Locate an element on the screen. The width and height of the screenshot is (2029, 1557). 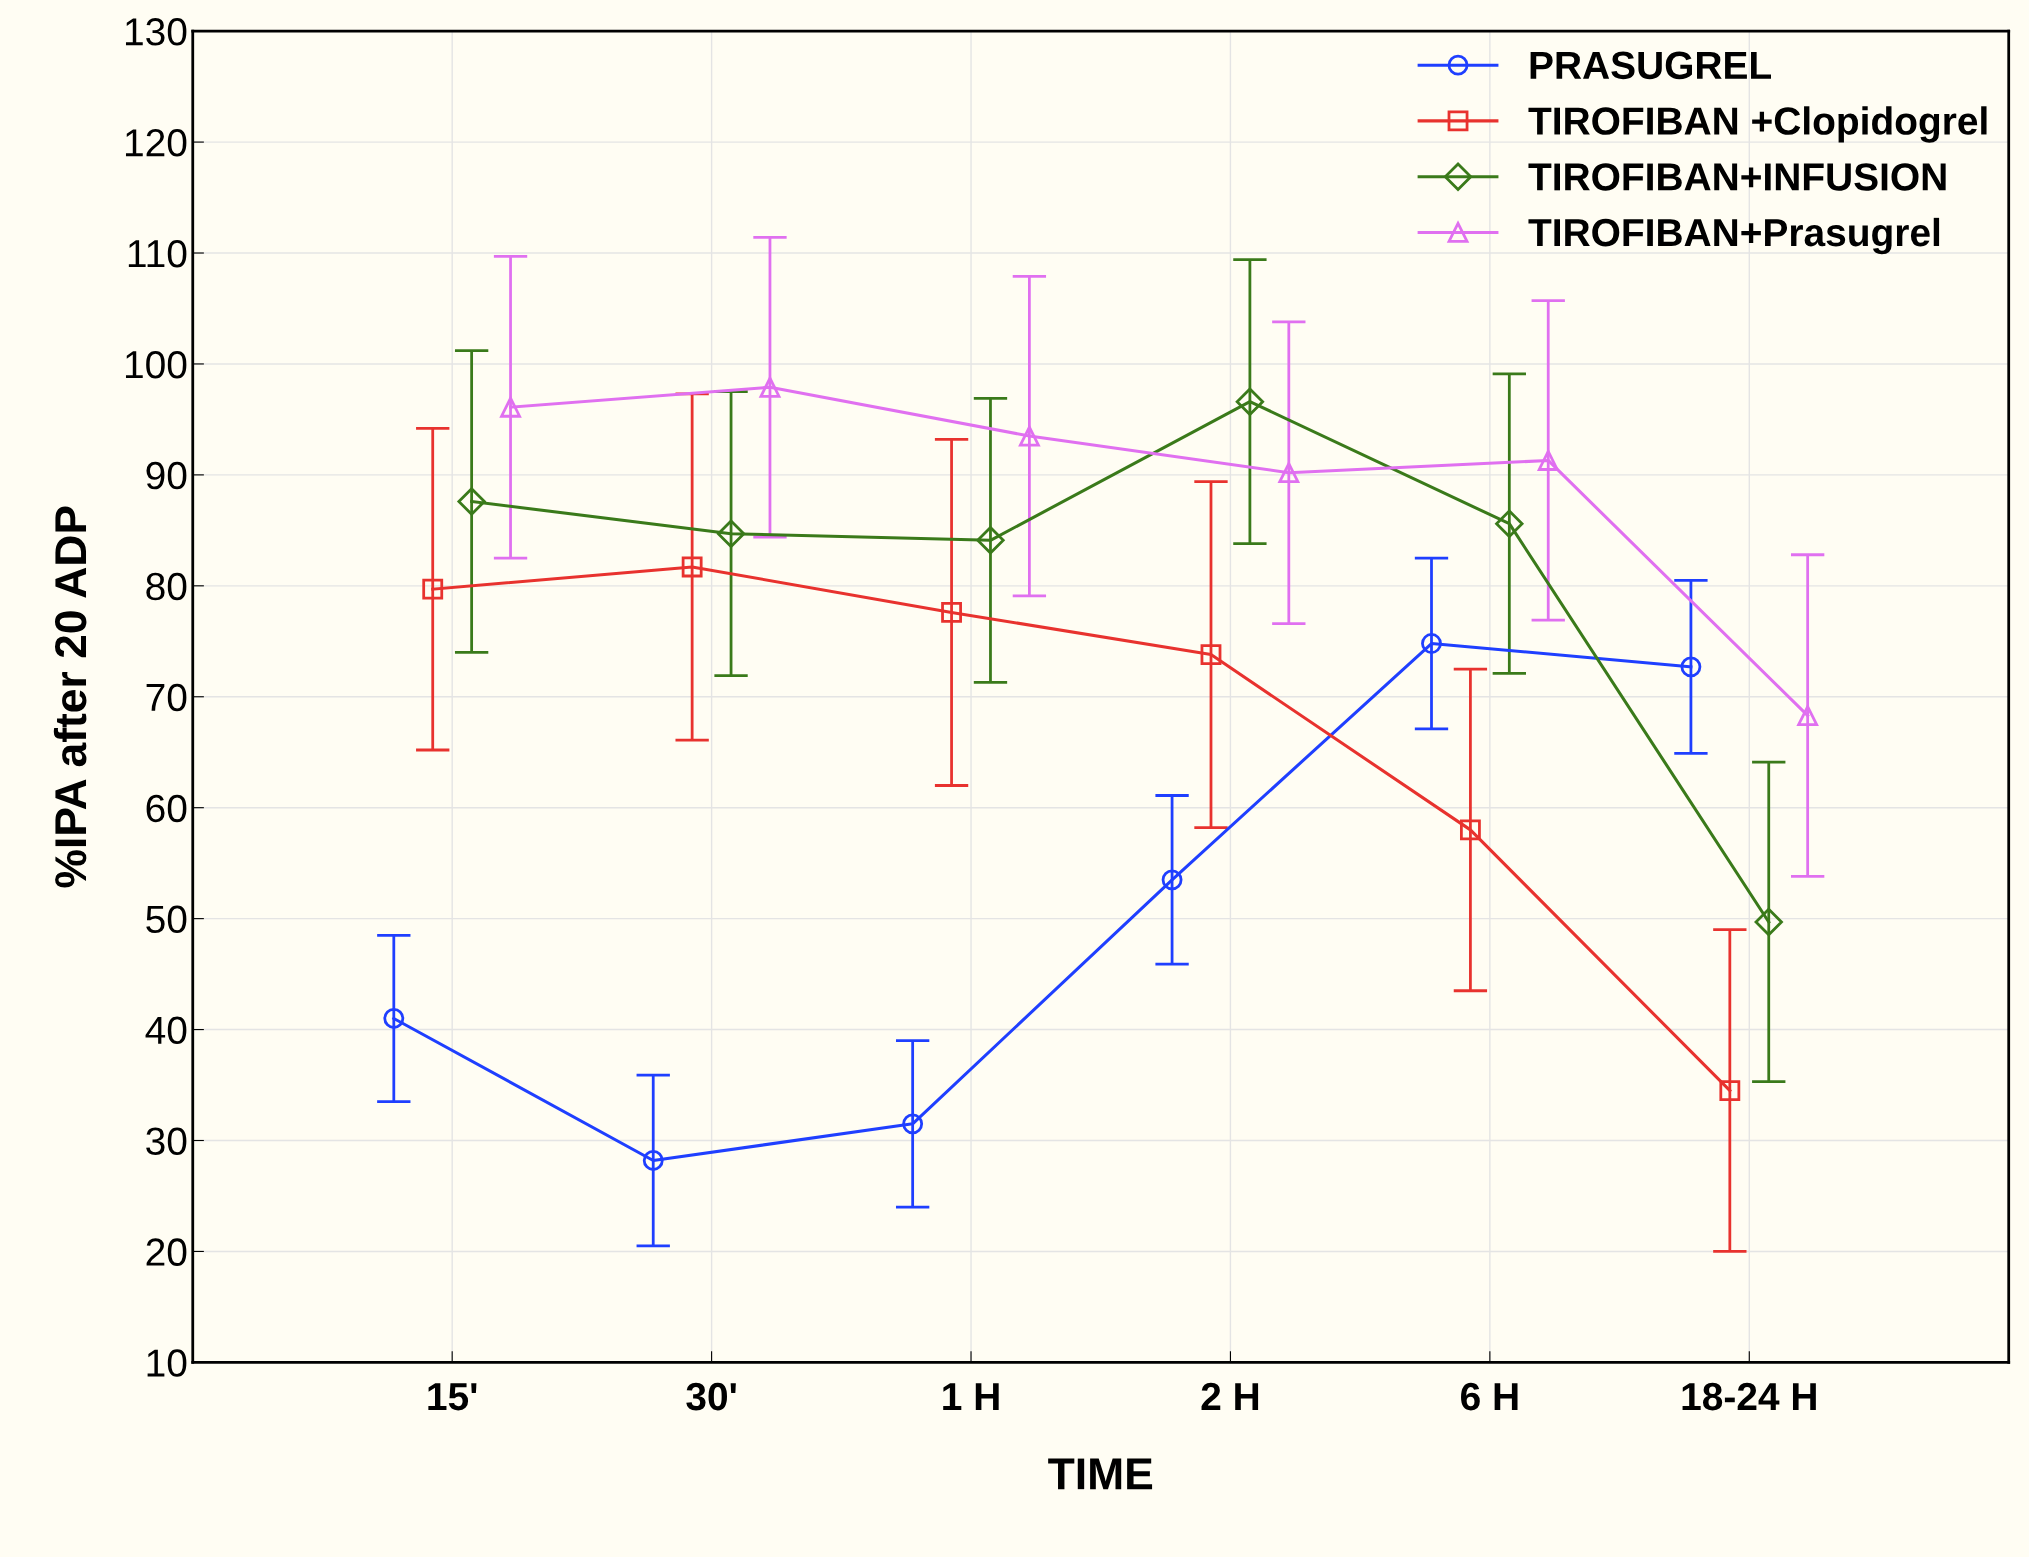
legend-label: TIROFIBAN +Clopidogrel is located at coordinates (1757, 124).